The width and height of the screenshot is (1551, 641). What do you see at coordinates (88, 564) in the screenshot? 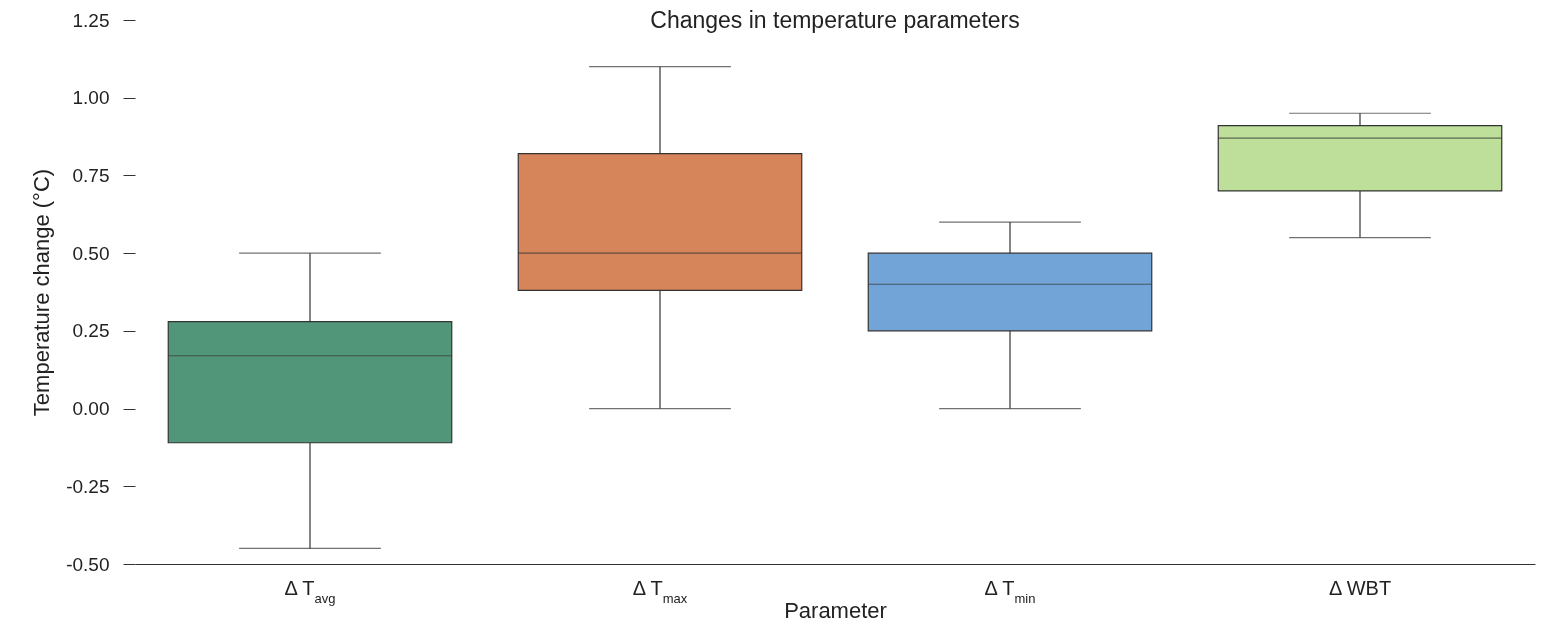
I see `y-tick-label: -0.50` at bounding box center [88, 564].